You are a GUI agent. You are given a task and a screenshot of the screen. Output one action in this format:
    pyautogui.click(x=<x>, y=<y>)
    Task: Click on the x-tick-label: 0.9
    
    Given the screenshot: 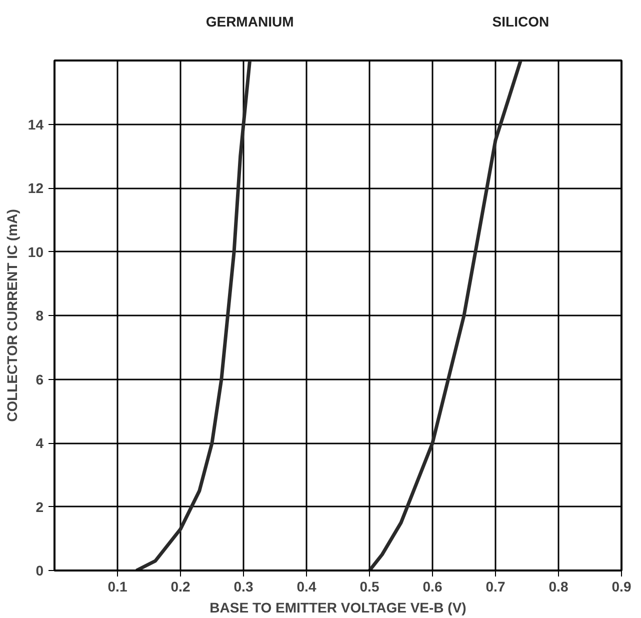 What is the action you would take?
    pyautogui.click(x=622, y=586)
    